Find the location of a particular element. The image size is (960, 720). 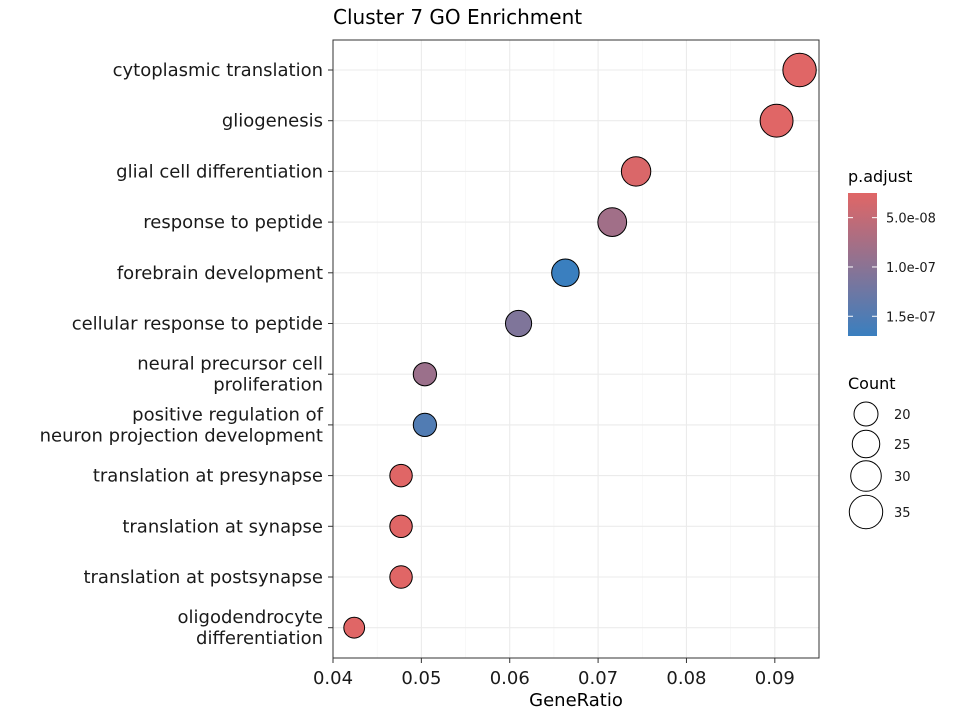

count-legend: Count 20 25 30 35 is located at coordinates (879, 452).